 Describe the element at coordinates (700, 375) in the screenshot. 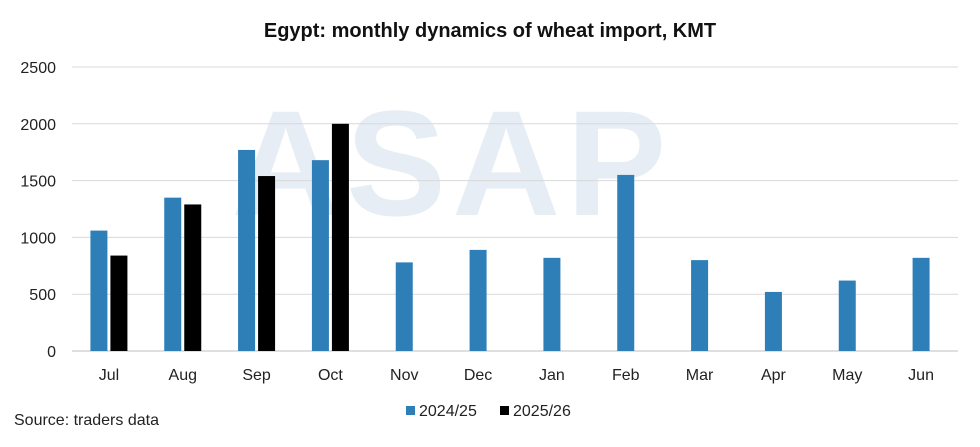

I see `x-tick-label: Mar` at that location.